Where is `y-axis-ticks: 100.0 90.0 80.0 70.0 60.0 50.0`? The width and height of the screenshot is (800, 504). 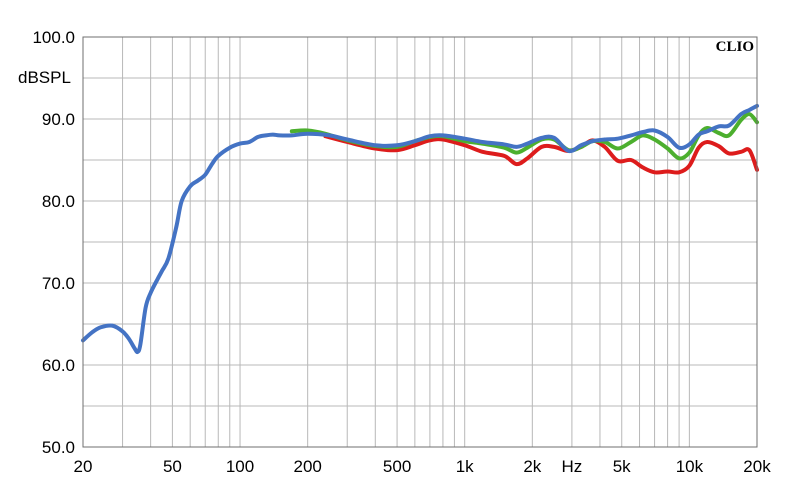
y-axis-ticks: 100.0 90.0 80.0 70.0 60.0 50.0 is located at coordinates (53, 242).